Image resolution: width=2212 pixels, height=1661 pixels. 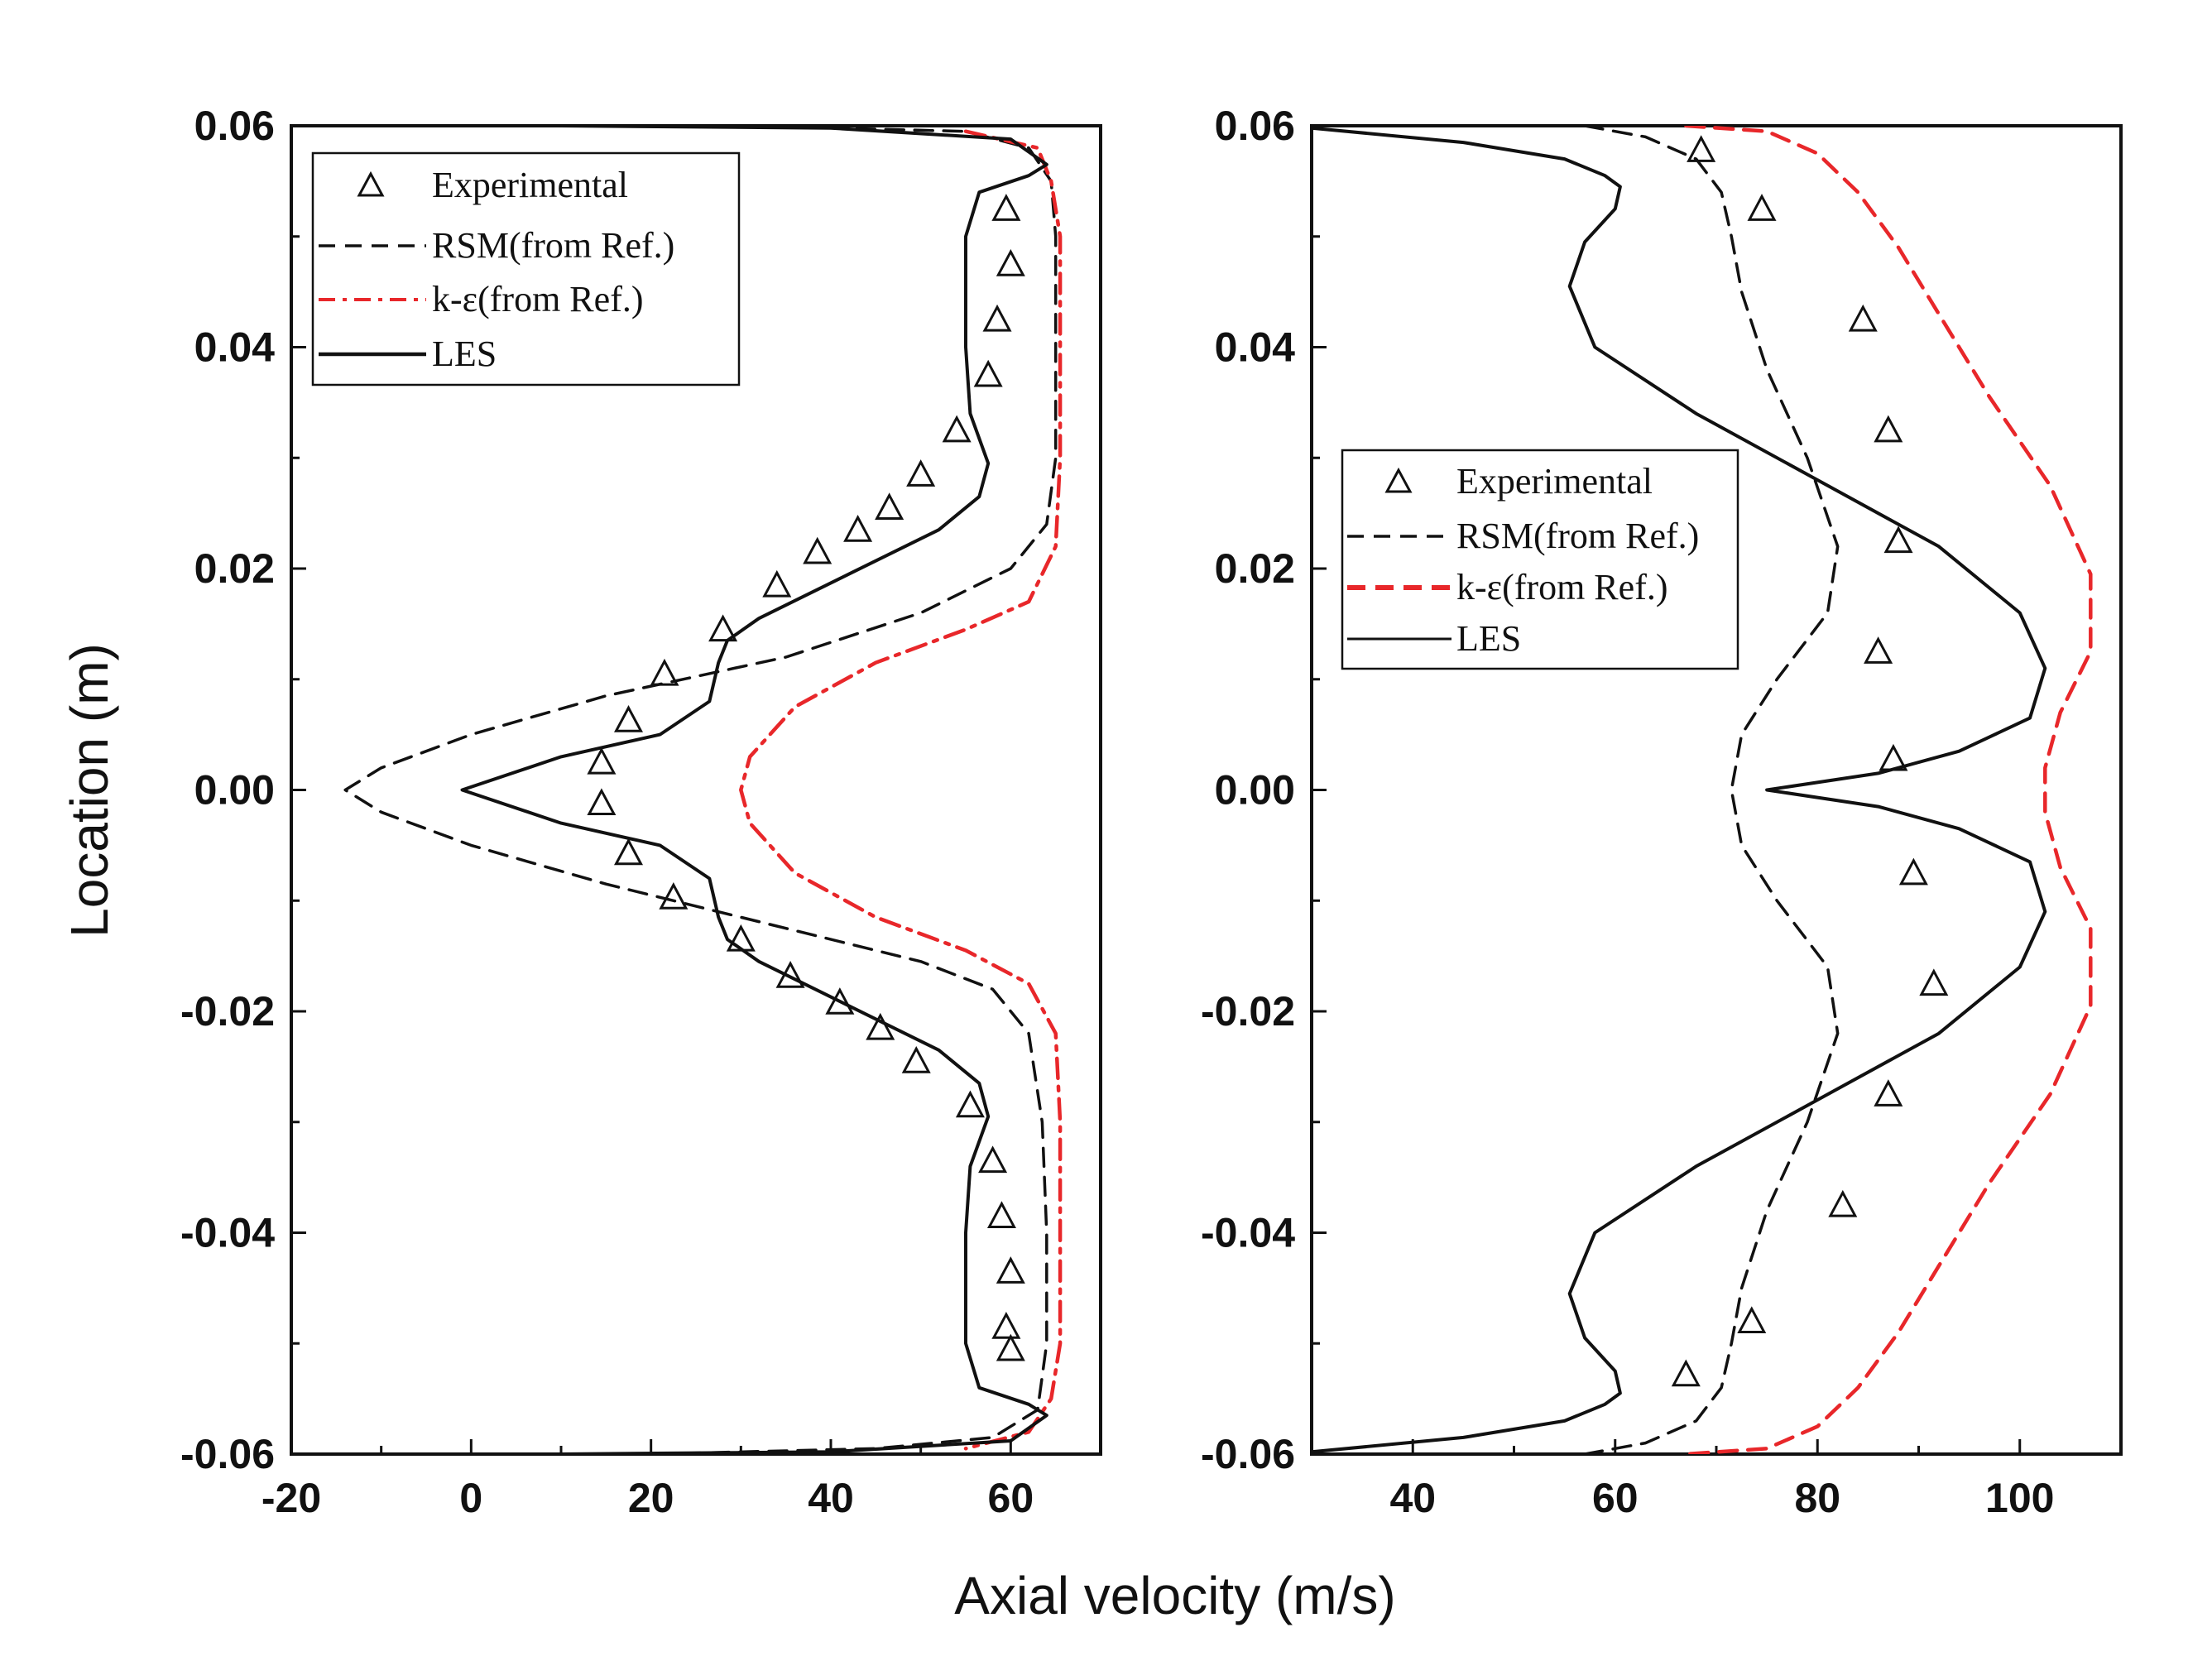 What do you see at coordinates (1711, 790) in the screenshot?
I see `right-series-rsm-from-ref` at bounding box center [1711, 790].